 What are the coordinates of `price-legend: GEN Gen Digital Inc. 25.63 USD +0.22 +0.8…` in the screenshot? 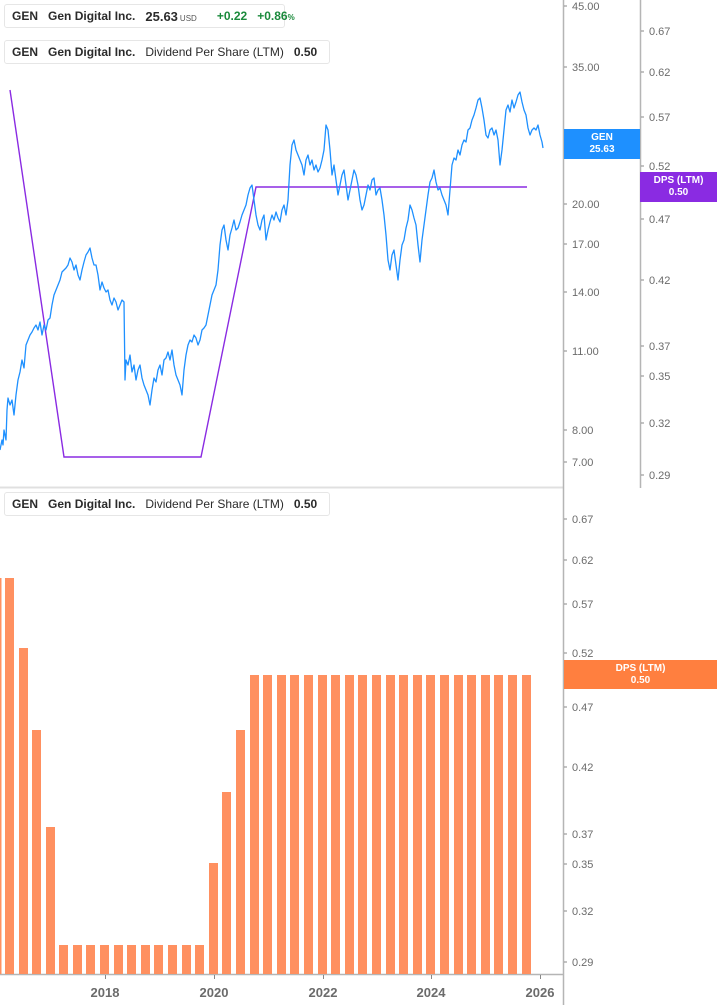 It's located at (149, 16).